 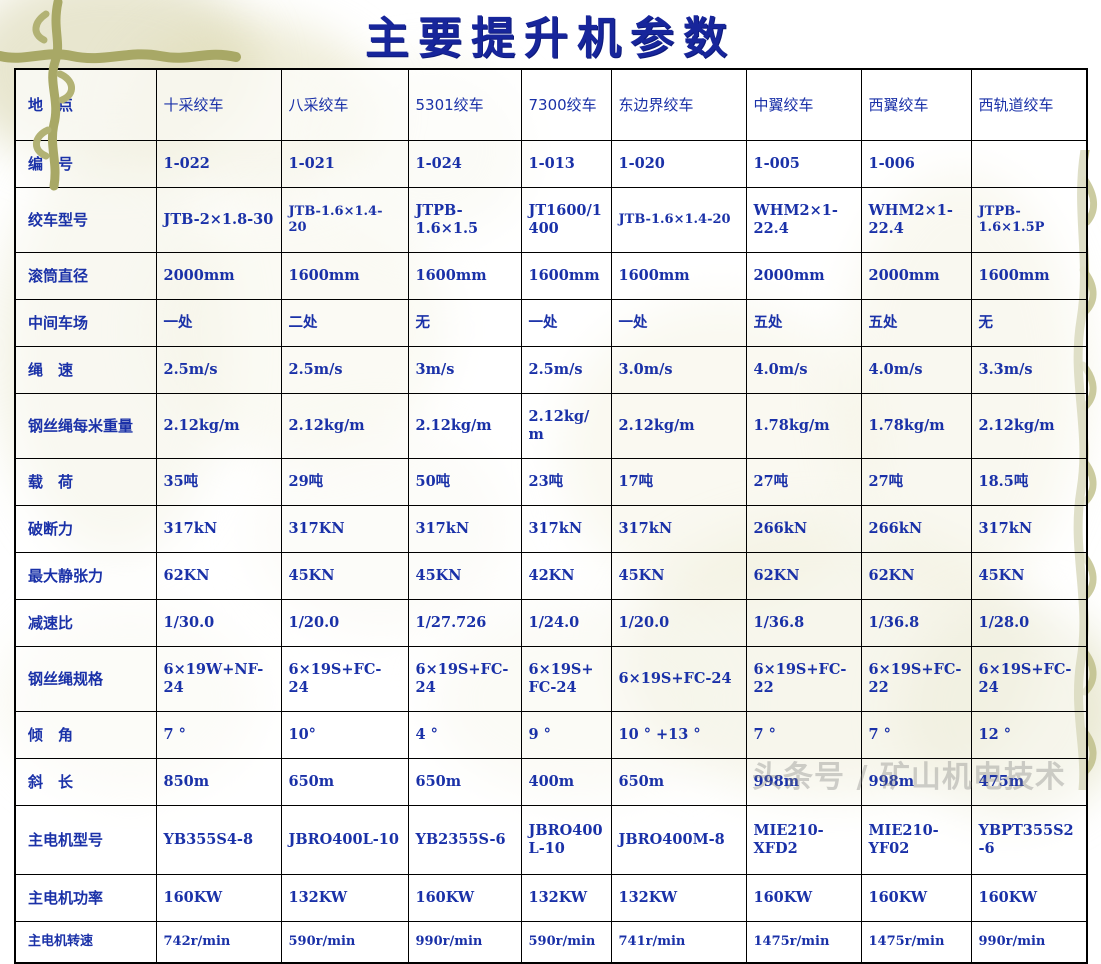 I want to click on cell-r11-c6: 6×19S+FC-22, so click(x=803, y=679).